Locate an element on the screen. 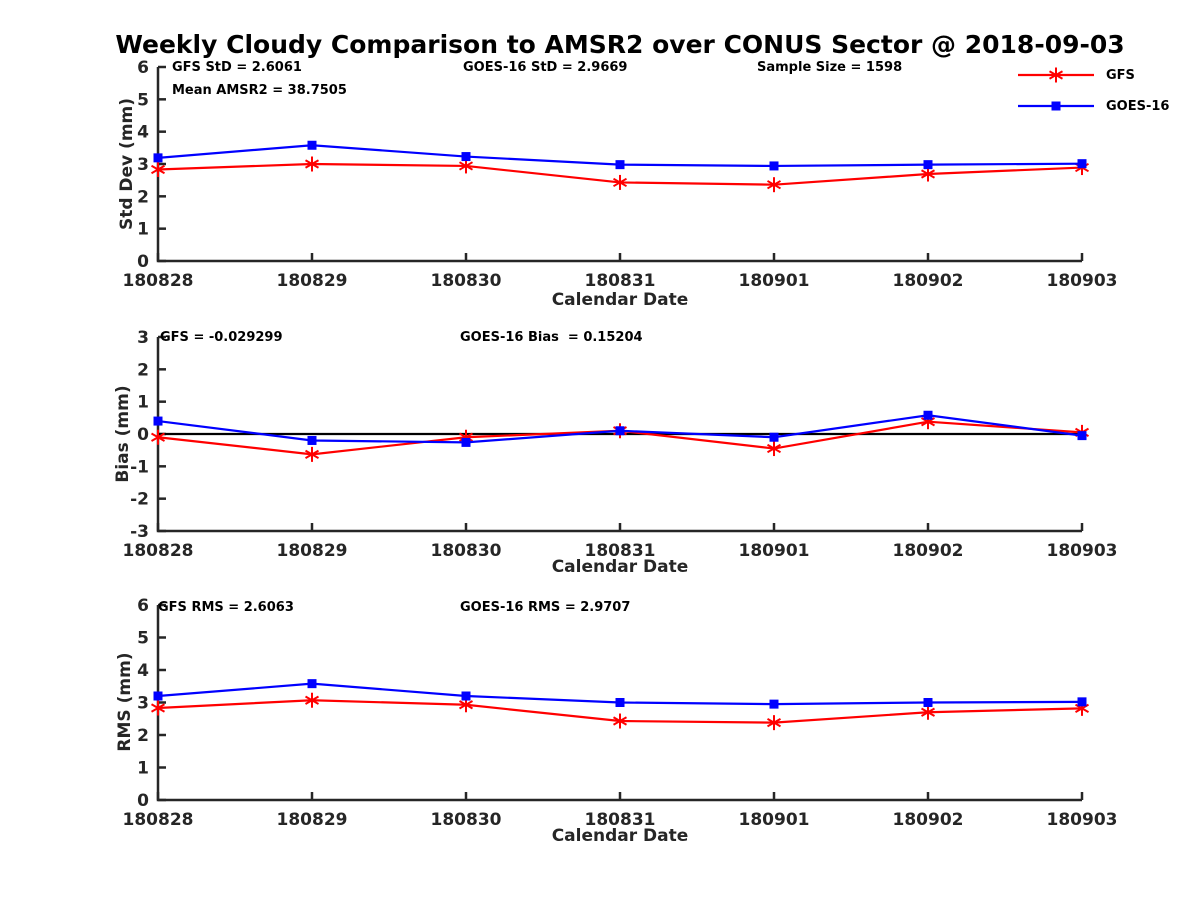 The image size is (1200, 900). bias-xlabel: Calendar Date is located at coordinates (620, 567).